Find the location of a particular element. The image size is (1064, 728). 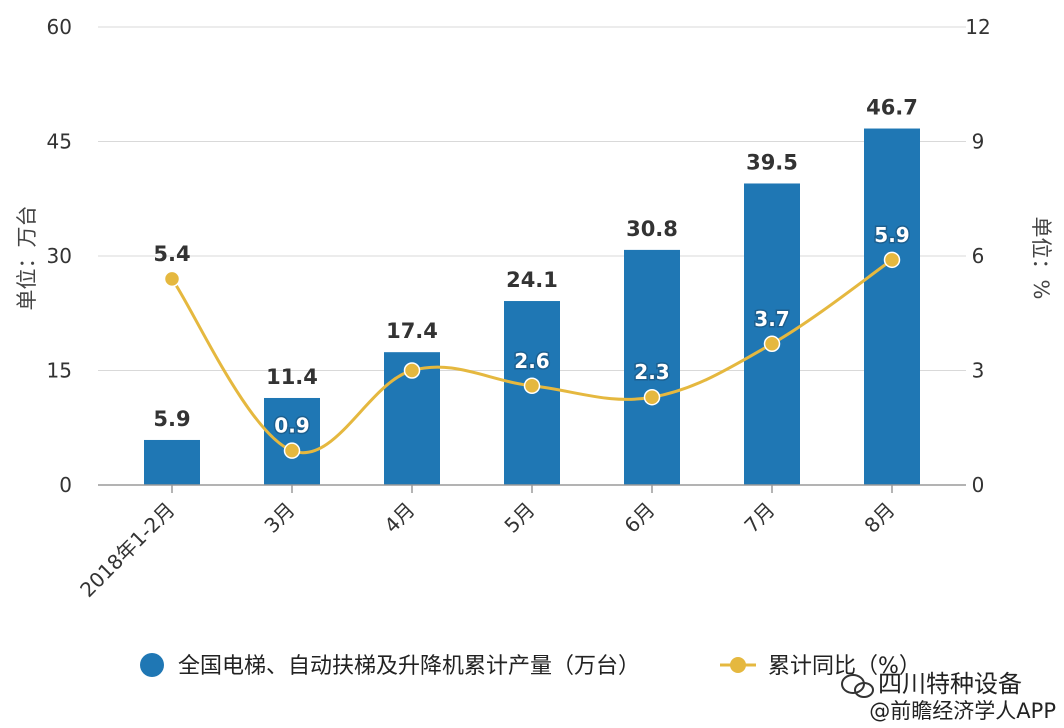

x-tick-label: 7月 is located at coordinates (759, 518).